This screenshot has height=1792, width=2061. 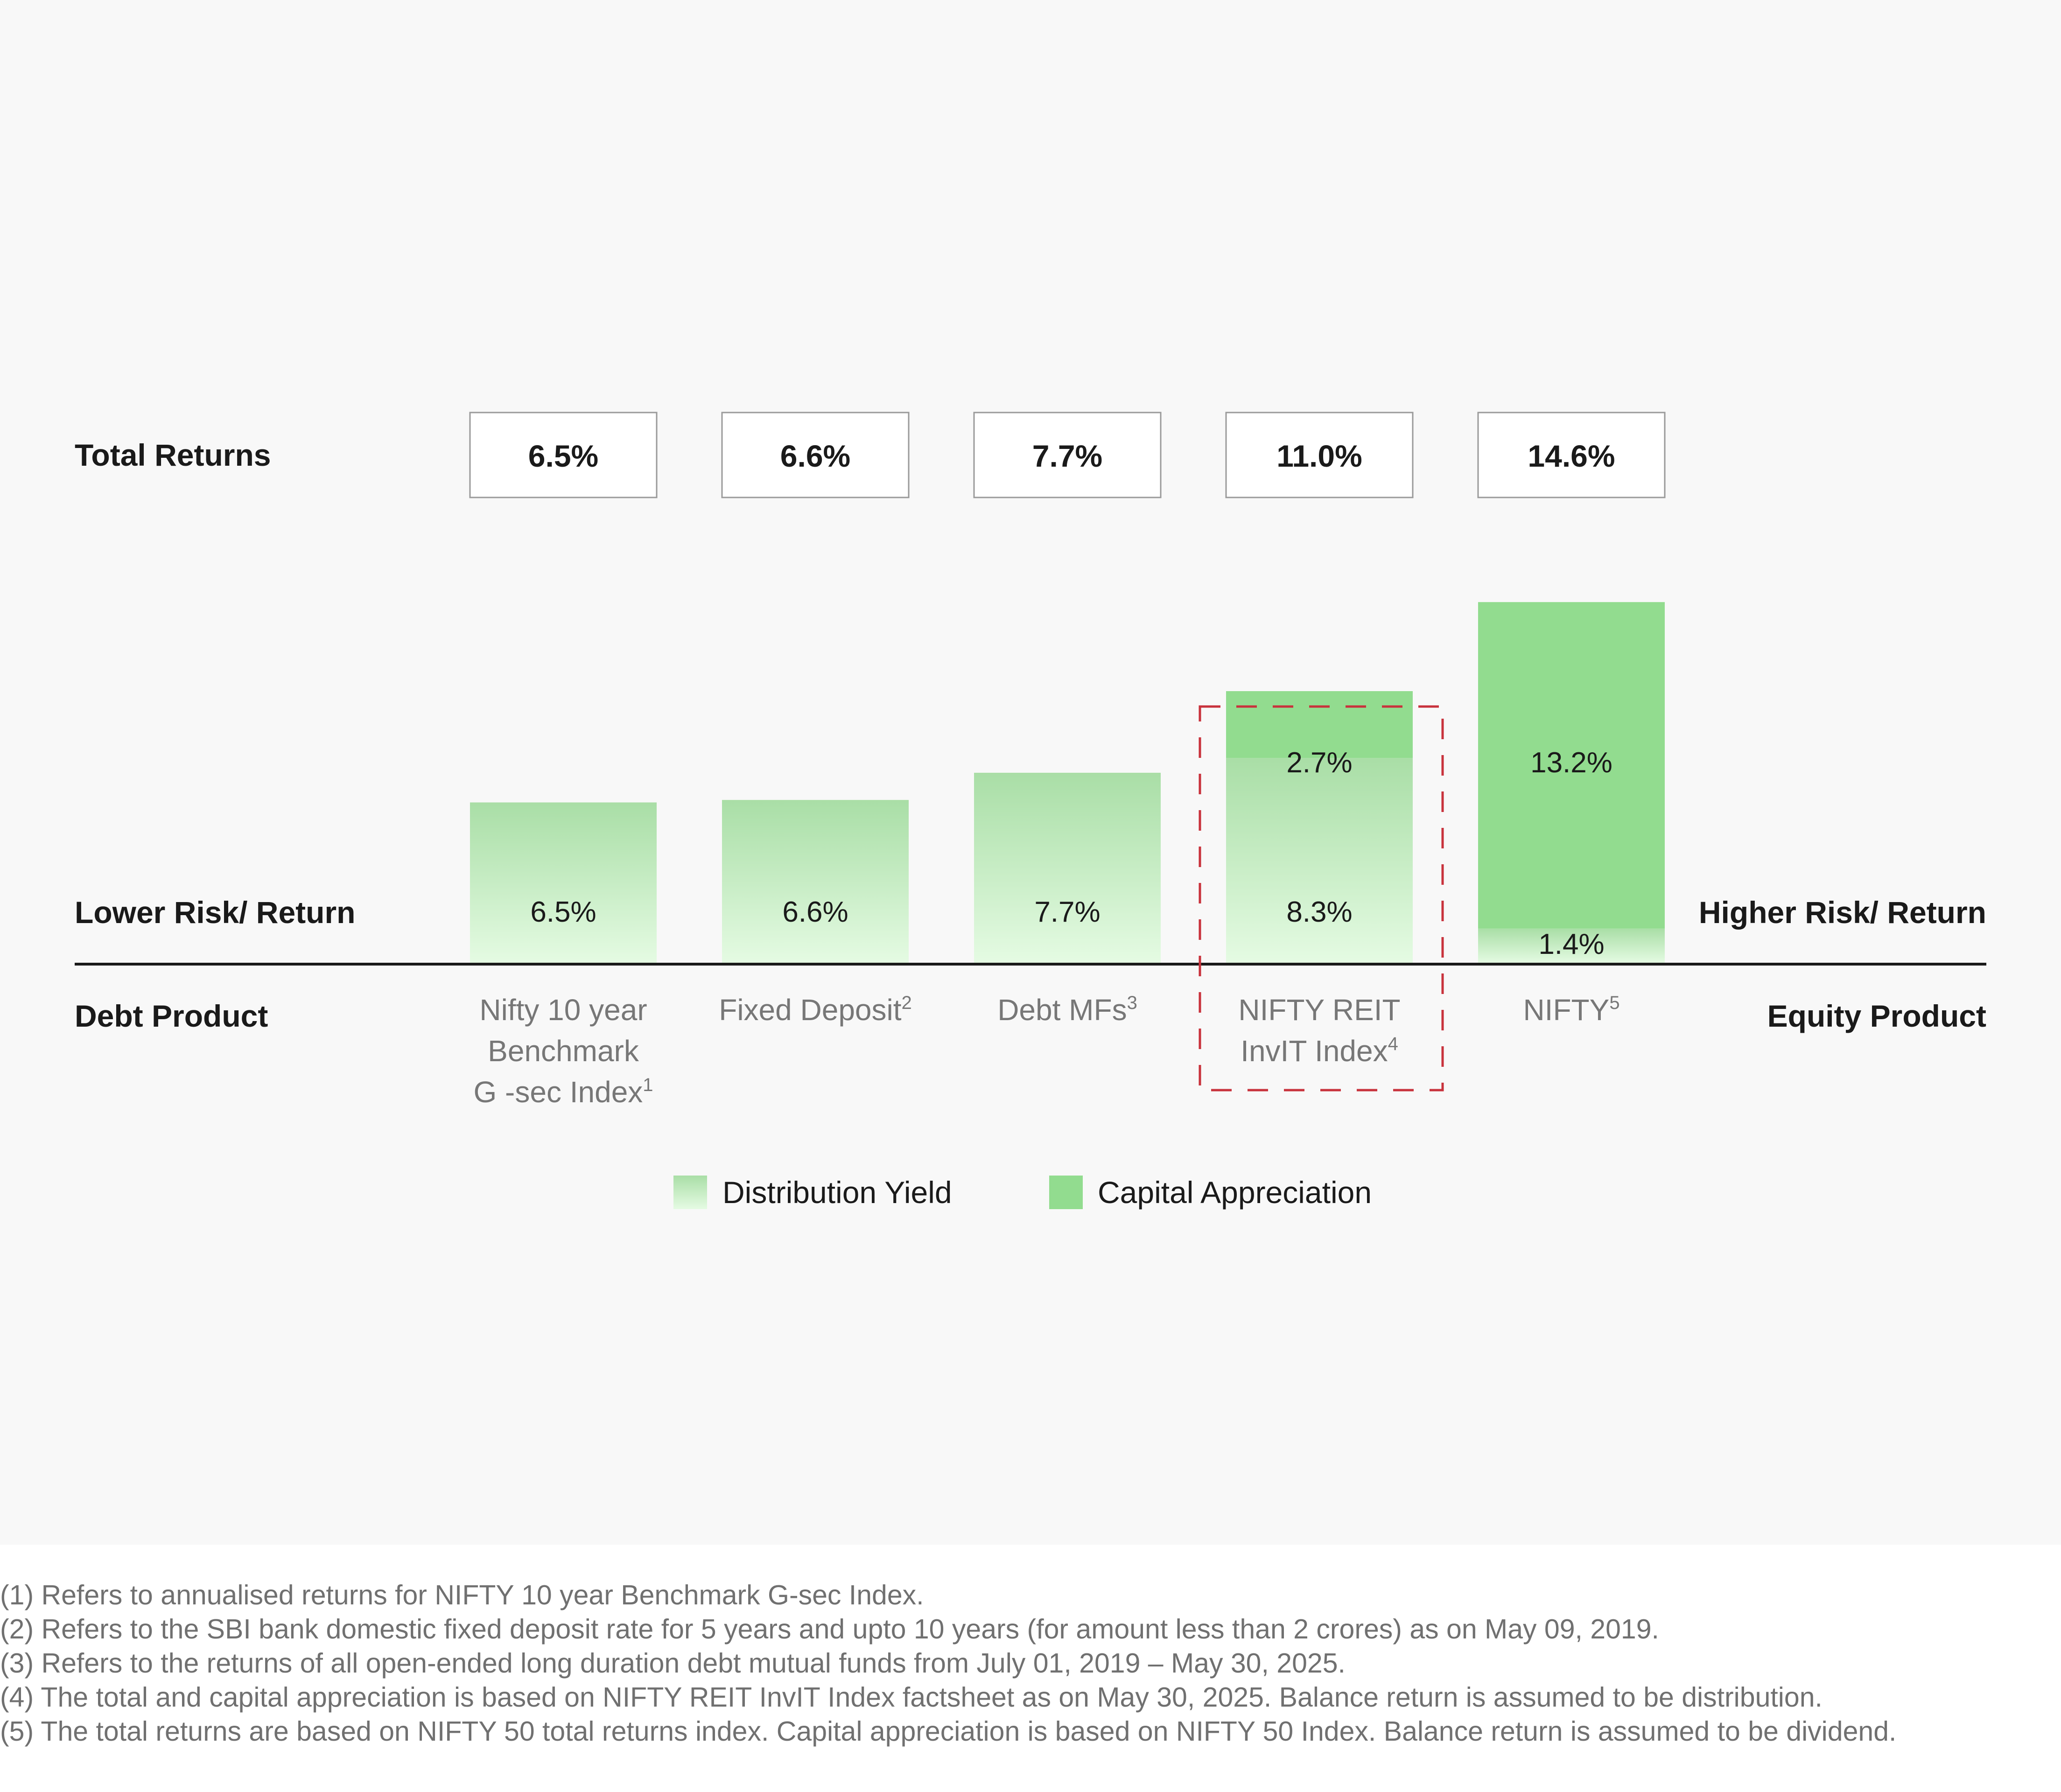 I want to click on bar-label-distribution: 1.4%, so click(x=1571, y=944).